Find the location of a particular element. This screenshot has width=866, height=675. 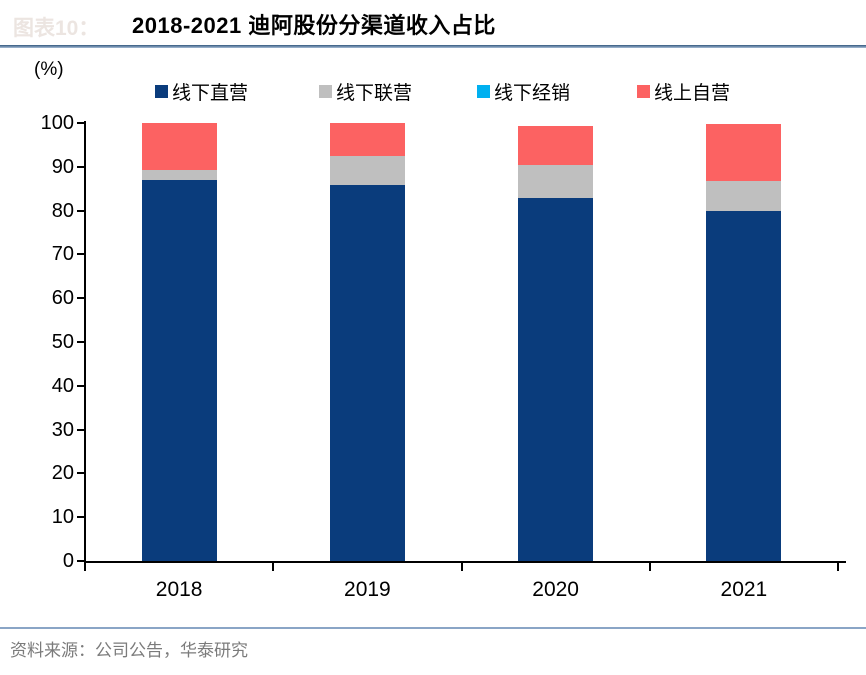

y-axis-tick-label: 10 is located at coordinates (62, 517).